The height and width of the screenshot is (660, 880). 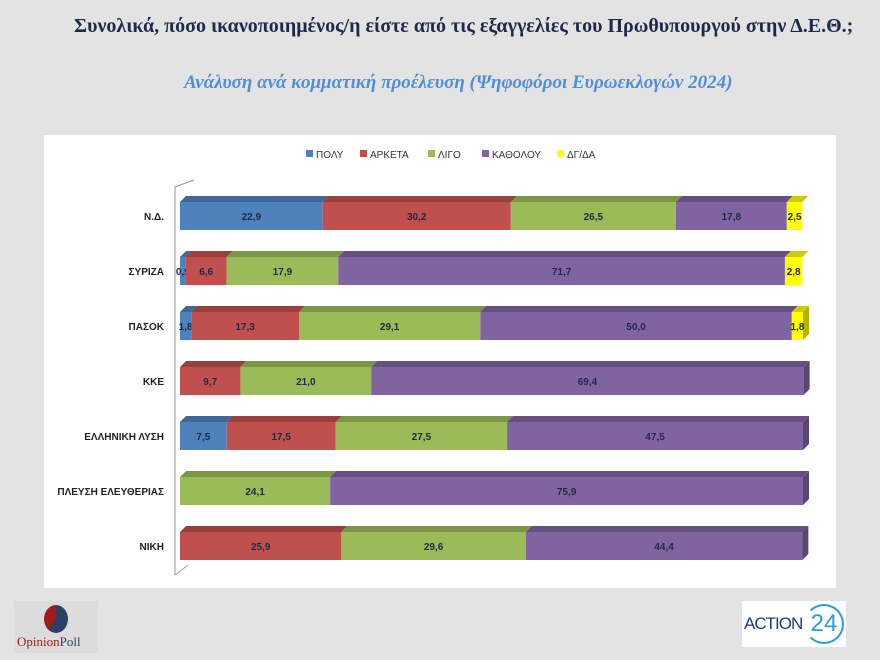 I want to click on data-label: 50,0, so click(x=636, y=327).